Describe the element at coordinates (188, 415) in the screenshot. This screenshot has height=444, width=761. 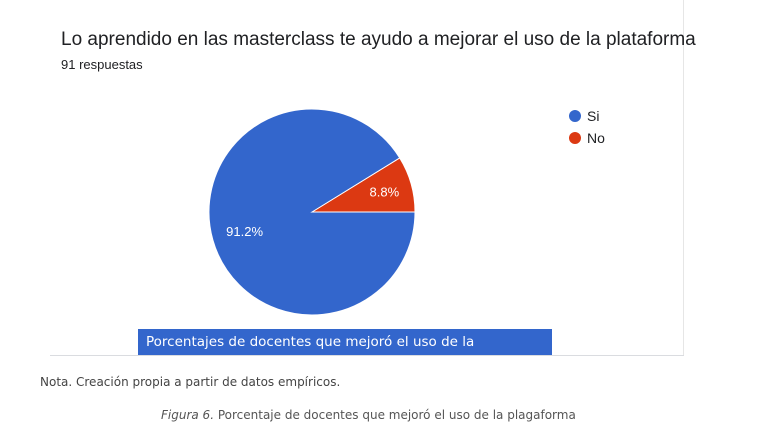
I see `figure-label: Figura 6.` at that location.